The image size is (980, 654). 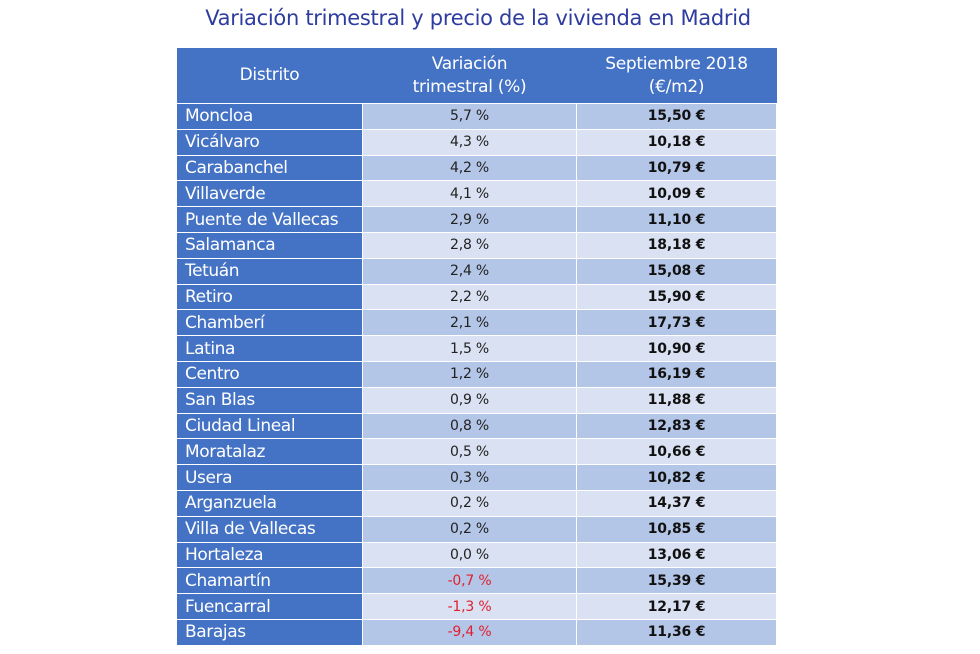 What do you see at coordinates (269, 503) in the screenshot?
I see `district-cell: Arganzuela` at bounding box center [269, 503].